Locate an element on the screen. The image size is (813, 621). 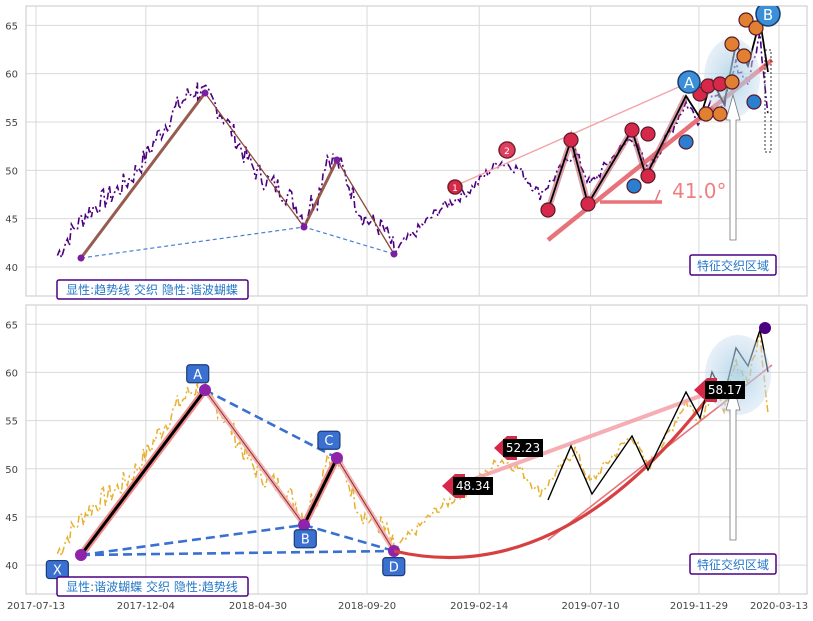
footer-text-bottom: 显性:谐波蝴蝶 交织 隐性:趋势线 is located at coordinates (152, 586).